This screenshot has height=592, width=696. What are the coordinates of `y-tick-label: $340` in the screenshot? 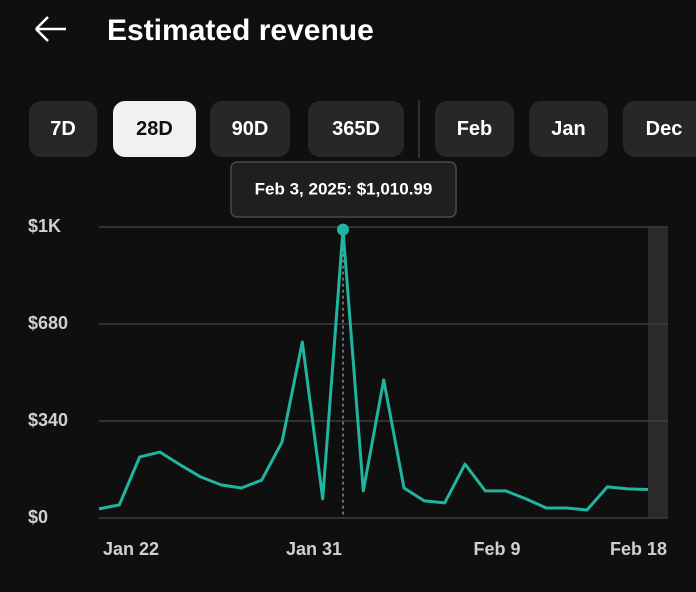 It's located at (48, 420).